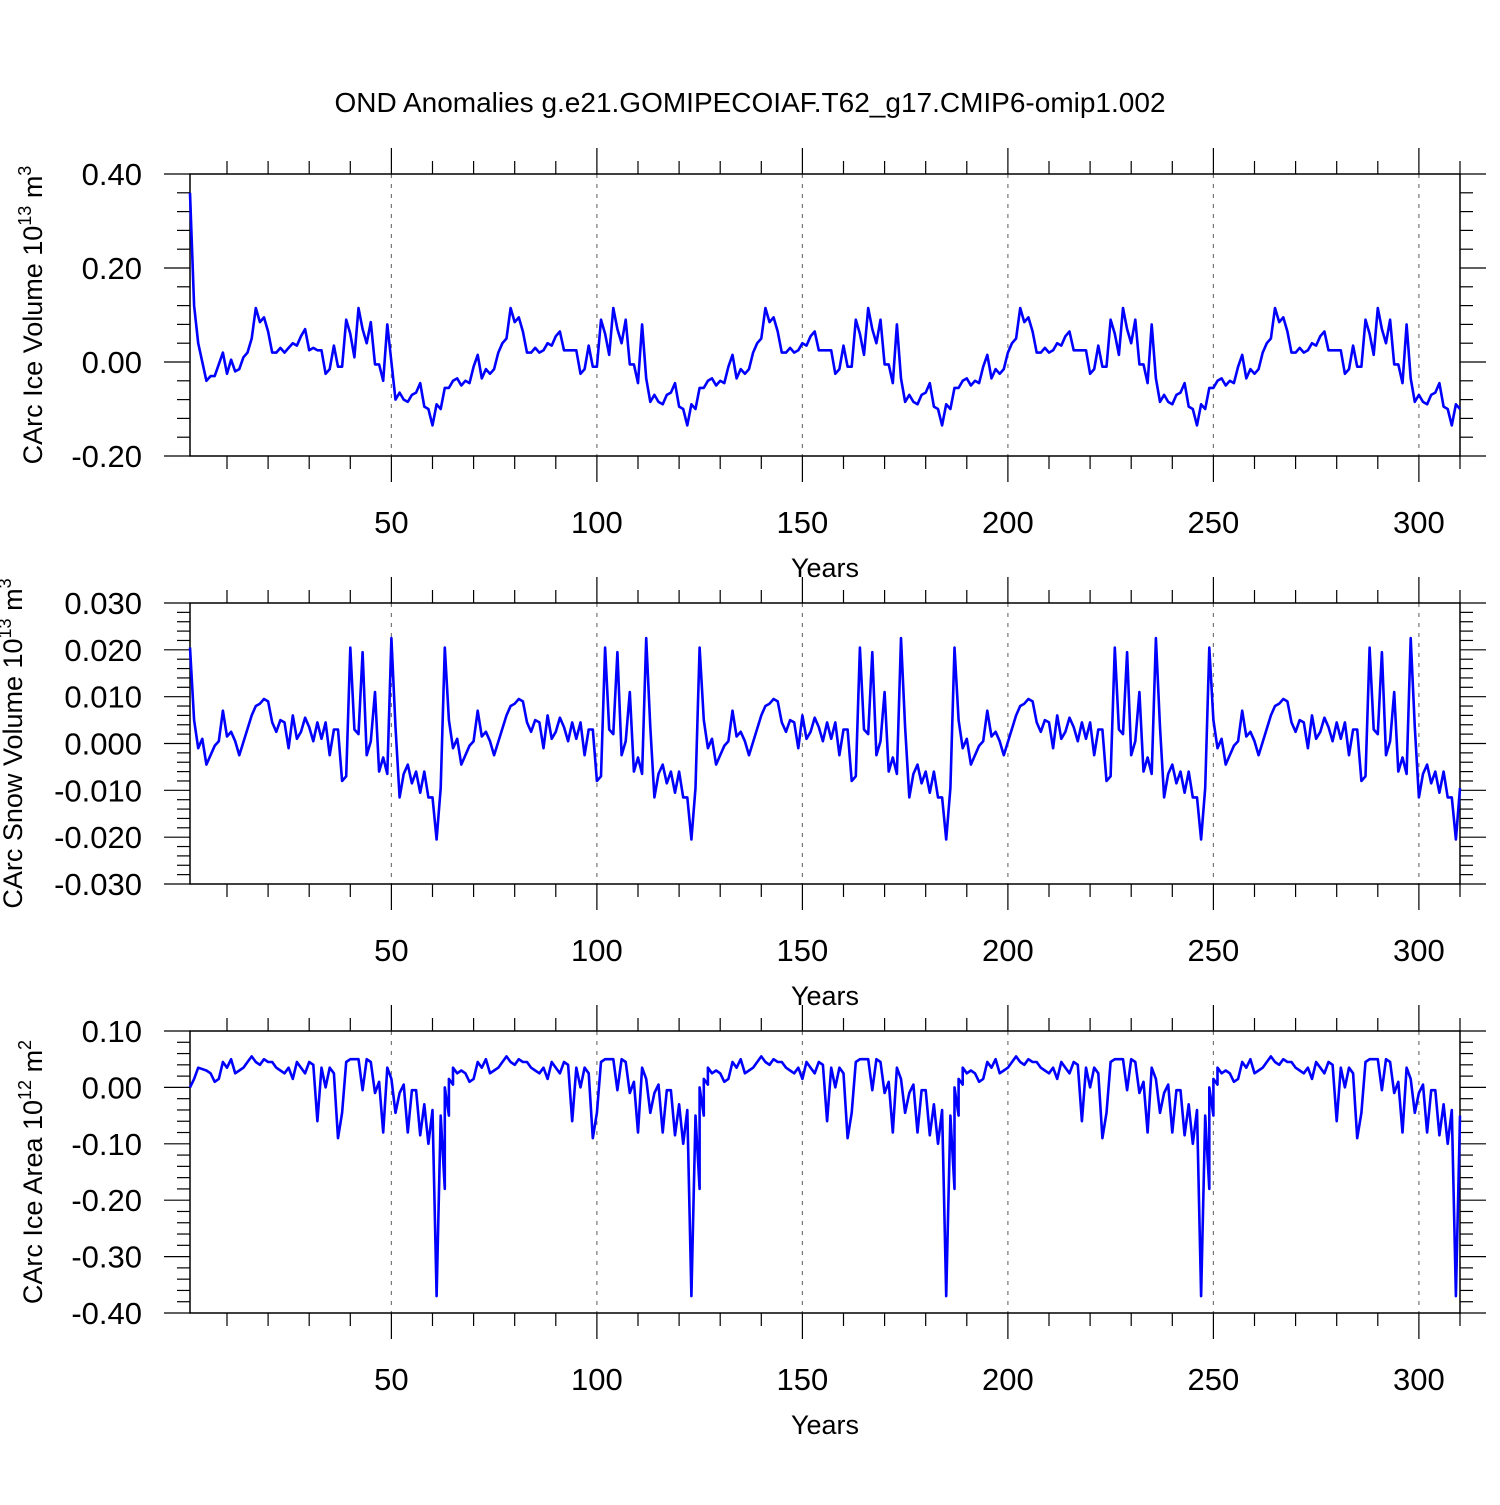 The width and height of the screenshot is (1500, 1505). What do you see at coordinates (25, 1045) in the screenshot?
I see `y-axis-label-unit-exponent: 2` at bounding box center [25, 1045].